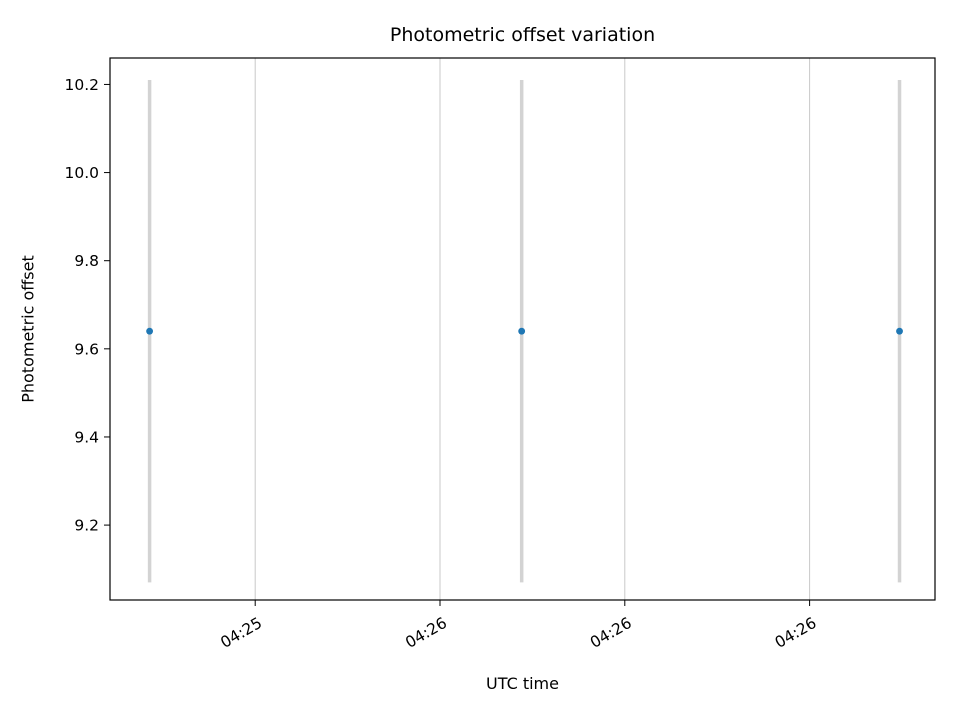 This screenshot has width=960, height=720. What do you see at coordinates (86, 437) in the screenshot?
I see `y-tick-label: 9.4` at bounding box center [86, 437].